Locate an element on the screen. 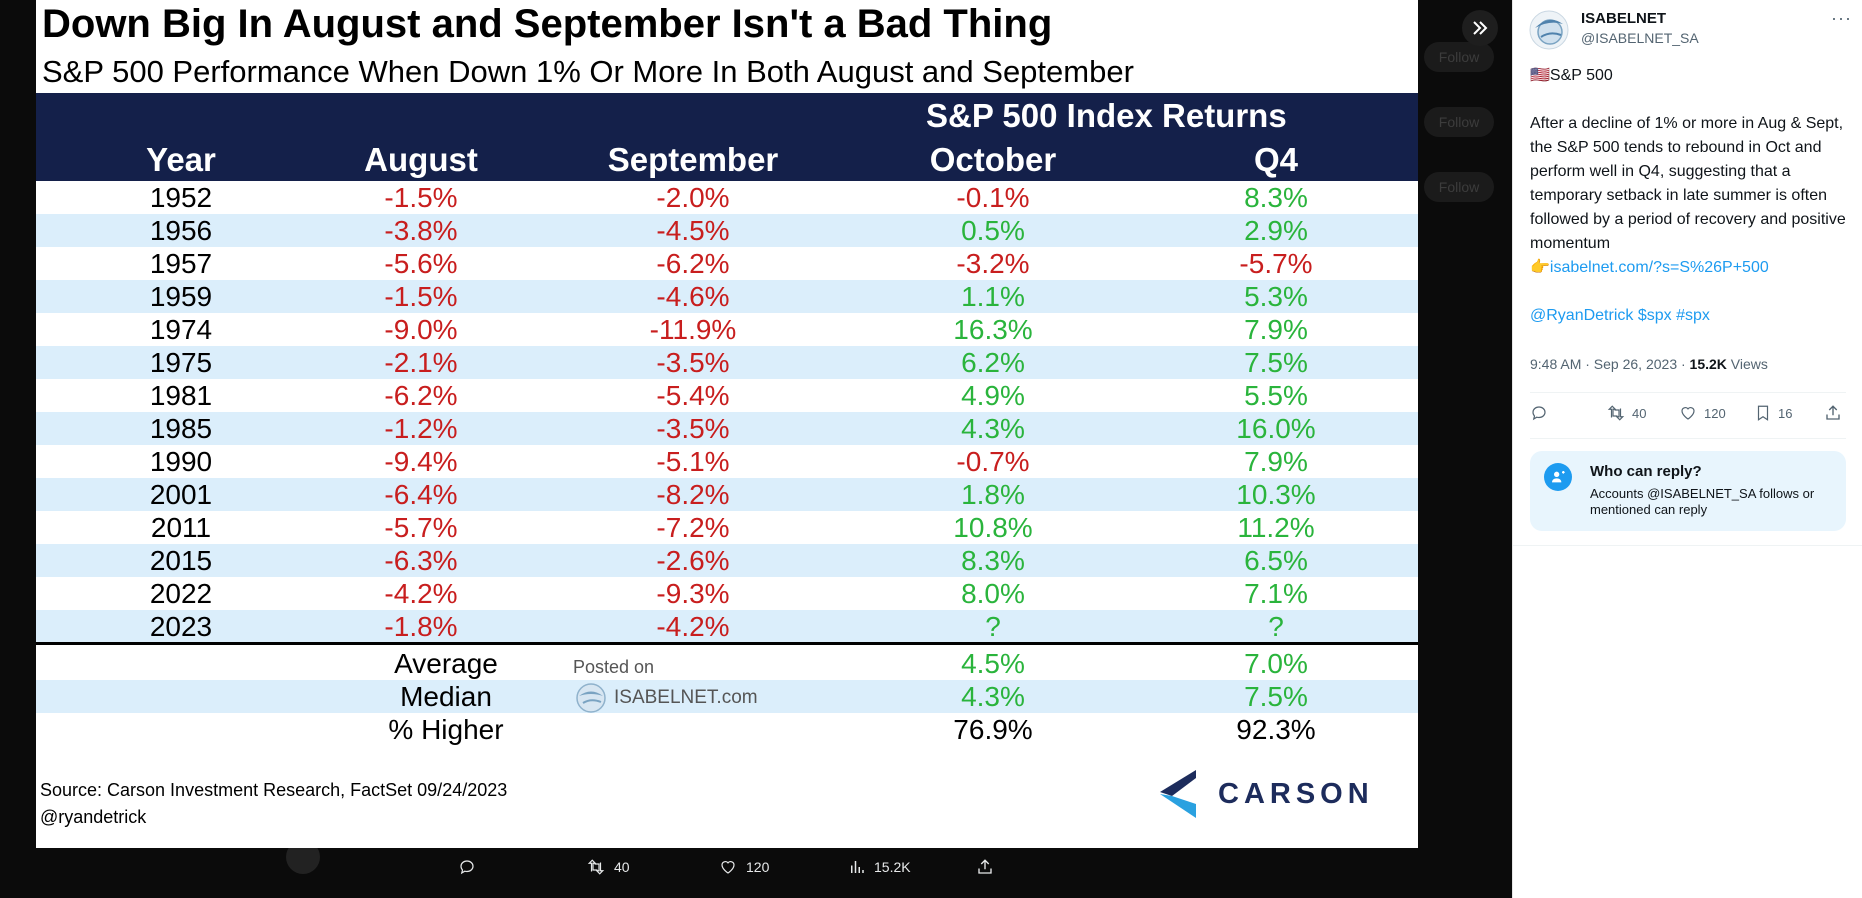 This screenshot has height=898, width=1862. cell-aug: -6.3% is located at coordinates (421, 560).